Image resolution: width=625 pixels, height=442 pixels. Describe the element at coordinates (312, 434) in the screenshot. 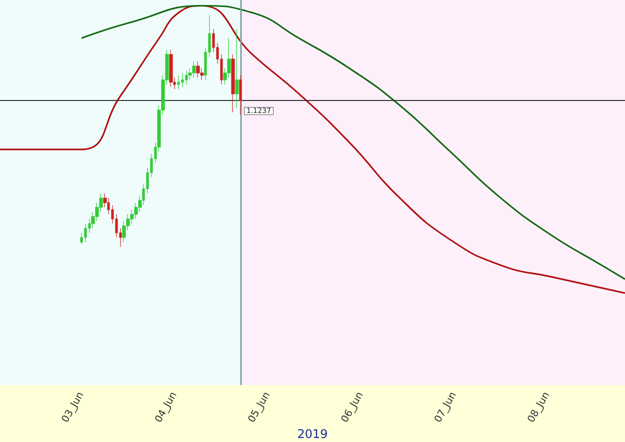

I see `text: 2019` at that location.